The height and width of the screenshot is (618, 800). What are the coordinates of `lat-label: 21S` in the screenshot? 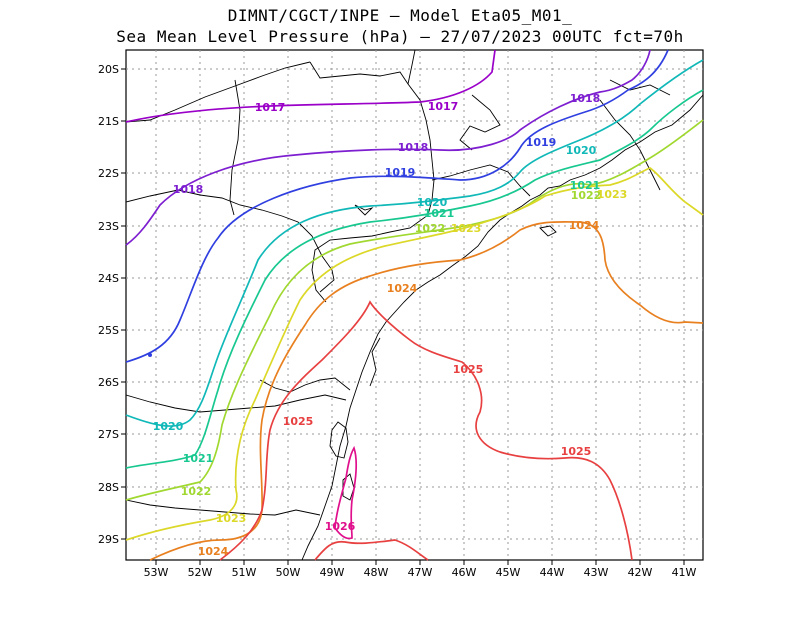 It's located at (108, 121).